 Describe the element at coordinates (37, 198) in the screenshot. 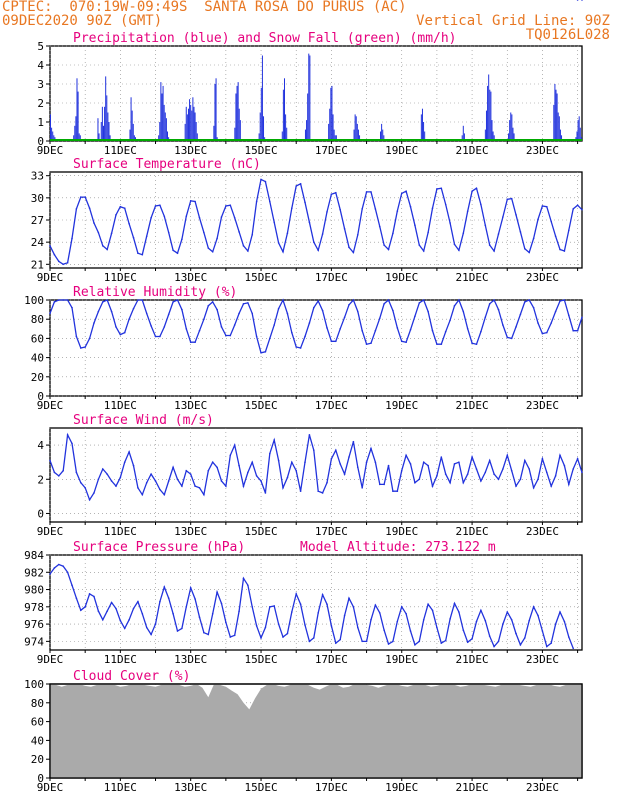

I see `ytick-label-temp: 30` at that location.